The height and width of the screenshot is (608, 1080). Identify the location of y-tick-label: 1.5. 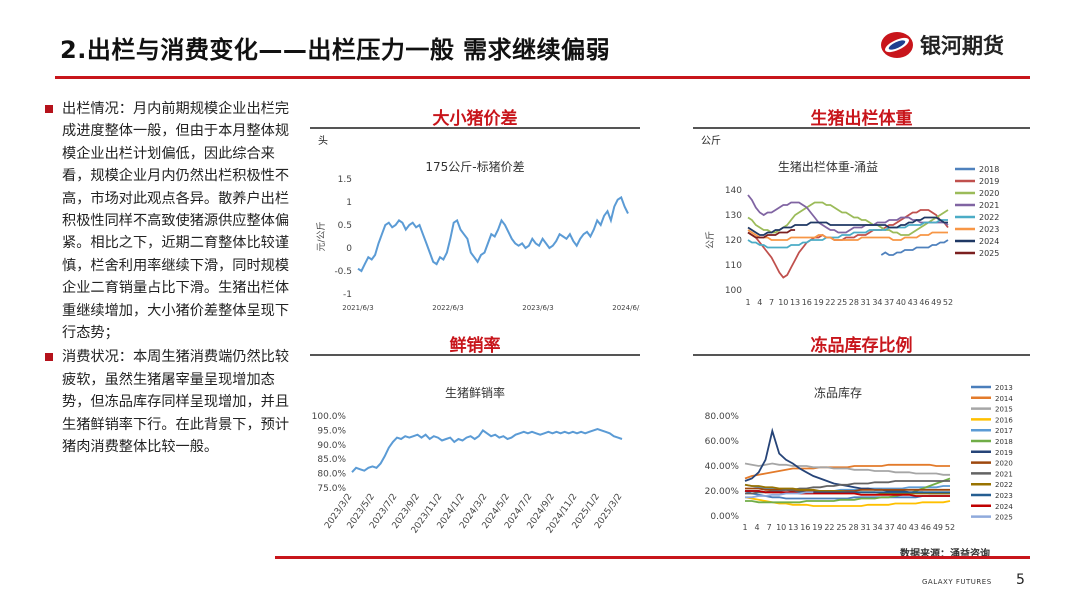
(345, 180).